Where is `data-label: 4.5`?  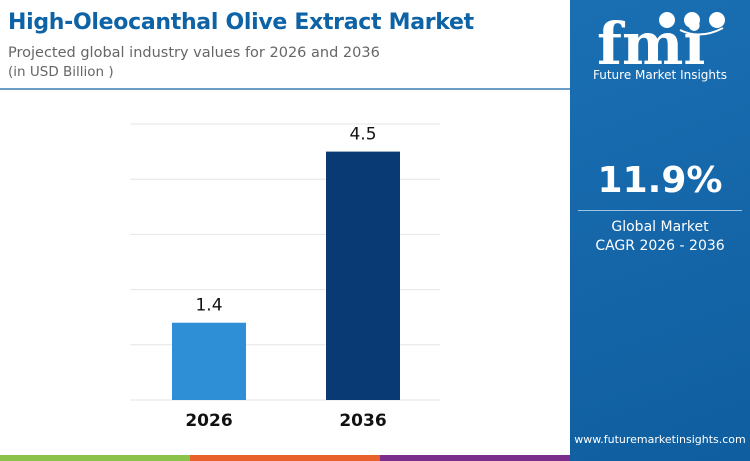 data-label: 4.5 is located at coordinates (362, 135).